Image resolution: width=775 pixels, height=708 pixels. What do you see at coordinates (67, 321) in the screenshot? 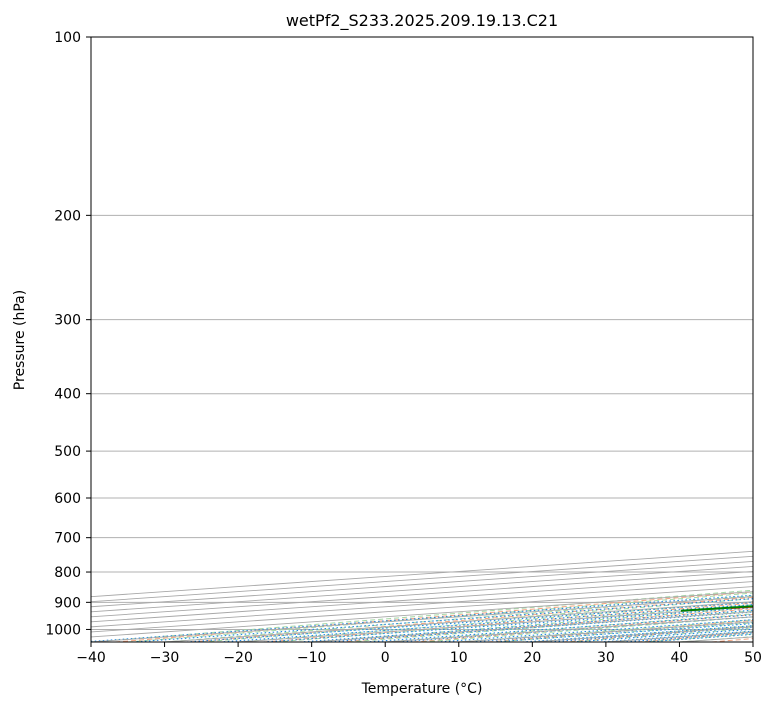
I see `y-tick-label: 300` at bounding box center [67, 321].